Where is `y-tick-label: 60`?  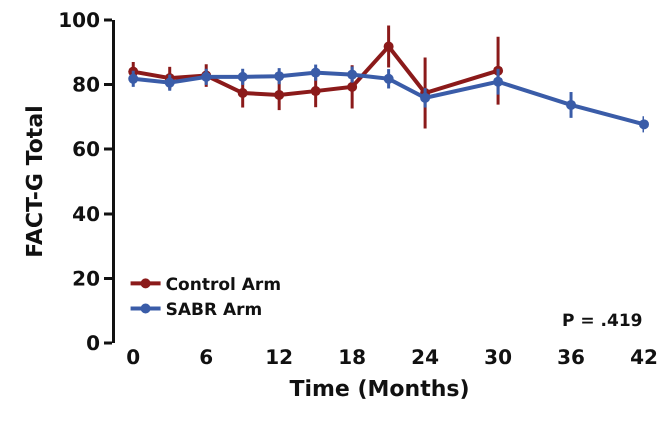
y-tick-label: 60 is located at coordinates (86, 149).